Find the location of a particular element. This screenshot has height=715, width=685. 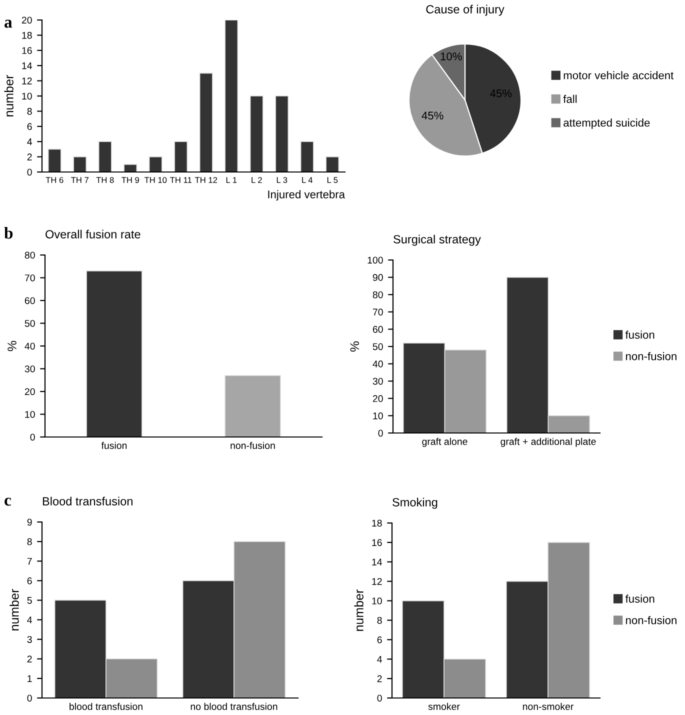

x-tick-label: graft + additional plate is located at coordinates (548, 442).